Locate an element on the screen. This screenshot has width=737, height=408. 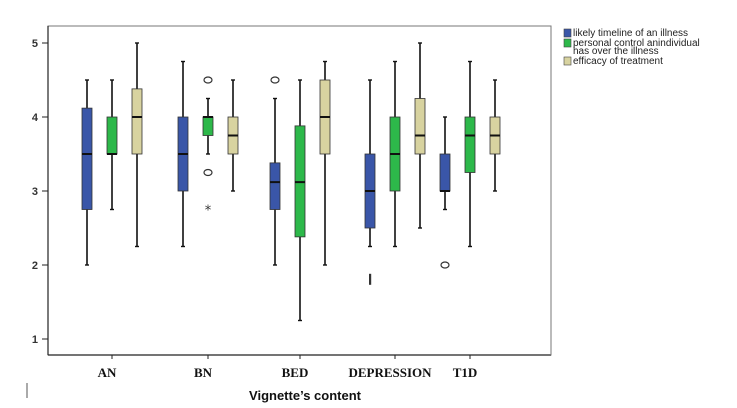
box-bn-series-1: * is located at coordinates (208, 147).